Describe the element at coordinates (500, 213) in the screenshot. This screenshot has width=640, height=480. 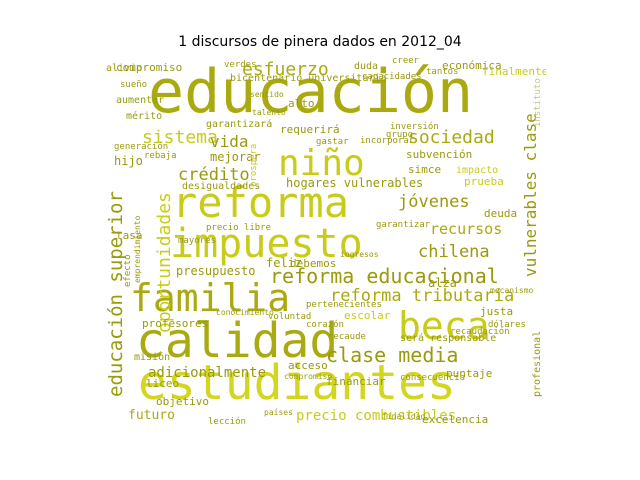
I see `cloud-word: deuda` at that location.